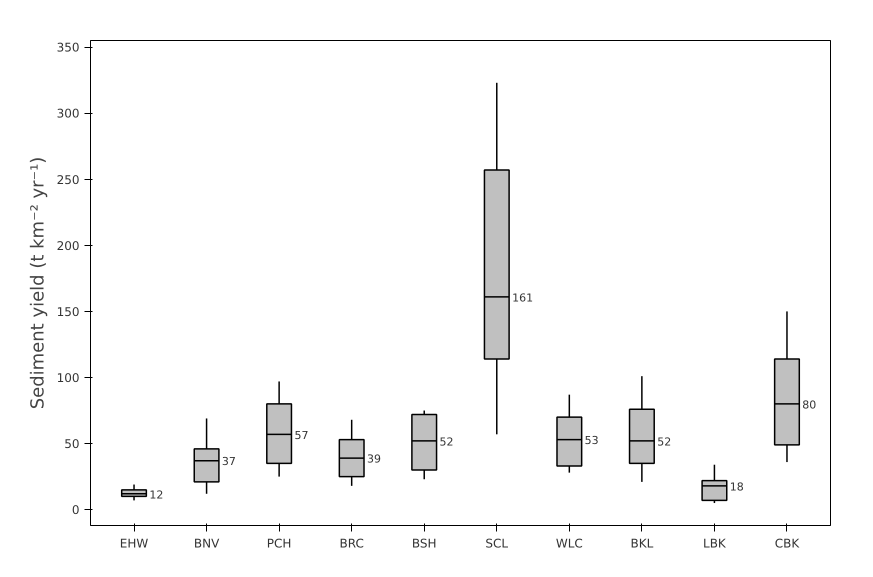 The width and height of the screenshot is (873, 577). What do you see at coordinates (301, 435) in the screenshot?
I see `text: 57` at bounding box center [301, 435].